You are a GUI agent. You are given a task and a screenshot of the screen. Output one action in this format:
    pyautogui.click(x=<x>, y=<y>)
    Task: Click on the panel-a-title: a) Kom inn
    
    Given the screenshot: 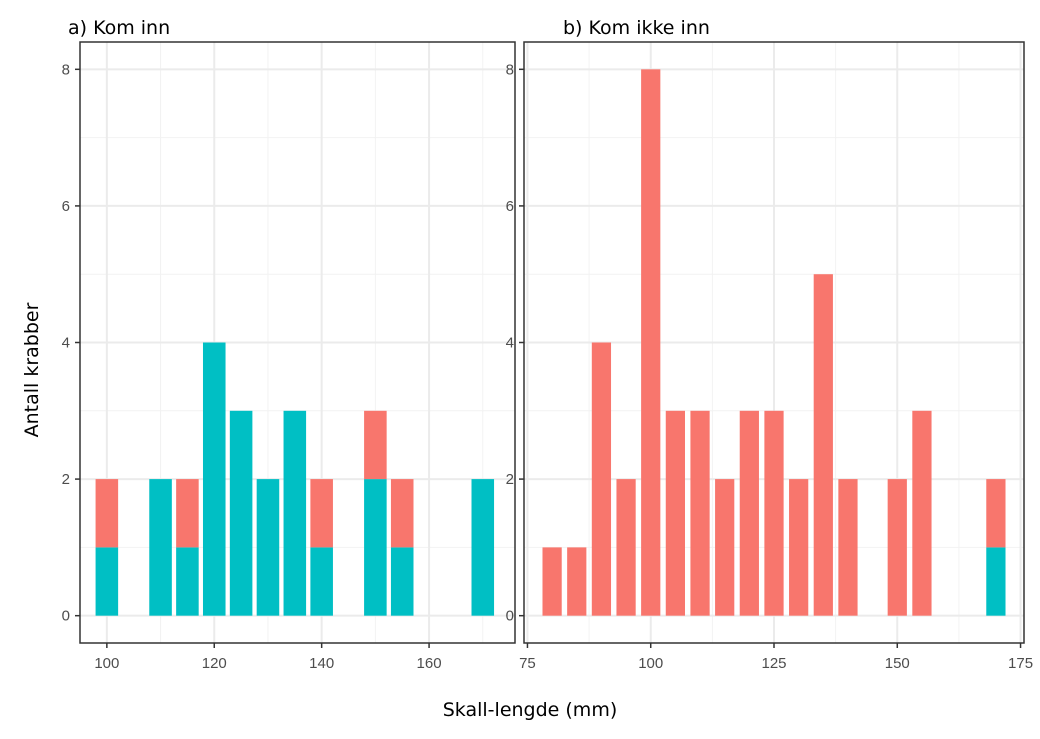 What is the action you would take?
    pyautogui.click(x=119, y=28)
    